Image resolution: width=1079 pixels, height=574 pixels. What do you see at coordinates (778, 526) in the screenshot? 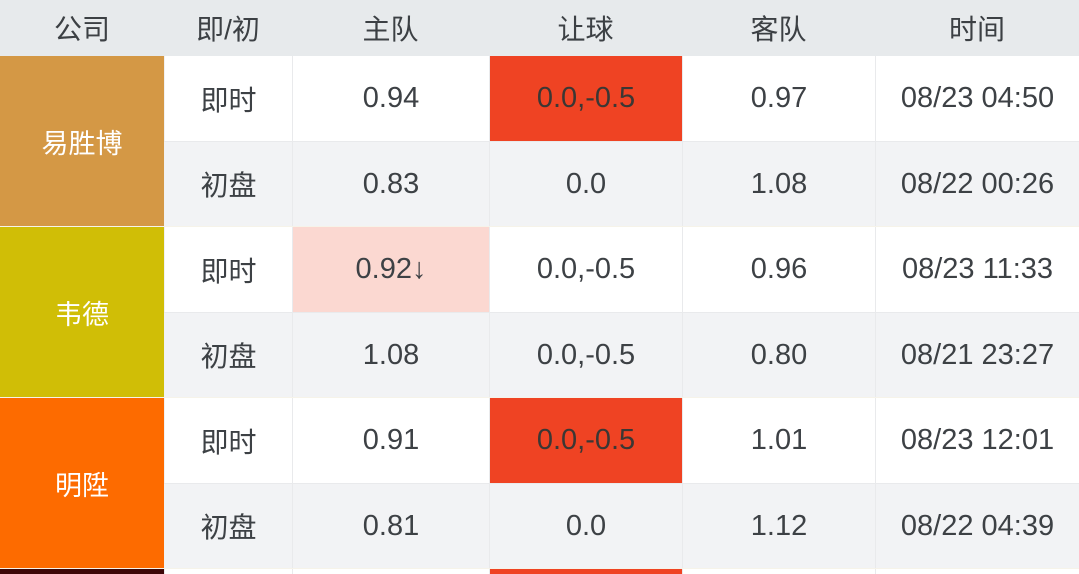
I see `away-odds-cell: 1.12` at bounding box center [778, 526].